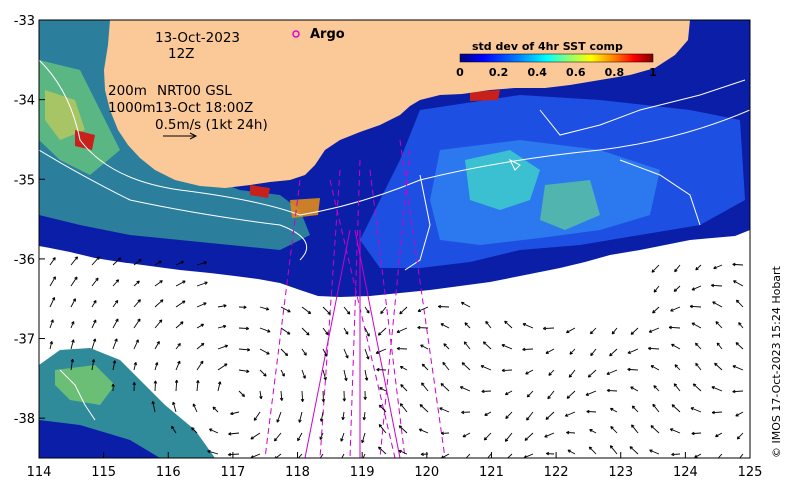 This screenshot has height=492, width=791. Describe the element at coordinates (24, 101) in the screenshot. I see `lat-tick-label: -34` at that location.